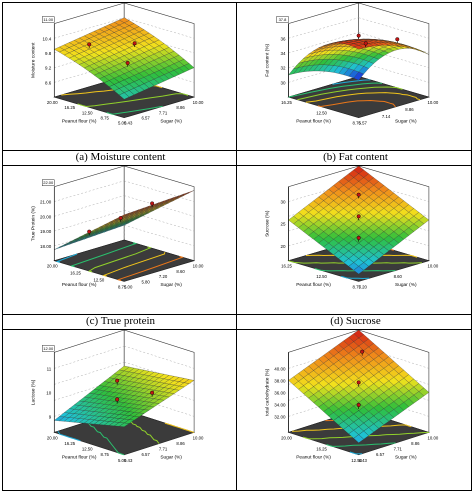 The height and width of the screenshot is (492, 474). I want to click on z-top-label: 37.8, so click(283, 19).